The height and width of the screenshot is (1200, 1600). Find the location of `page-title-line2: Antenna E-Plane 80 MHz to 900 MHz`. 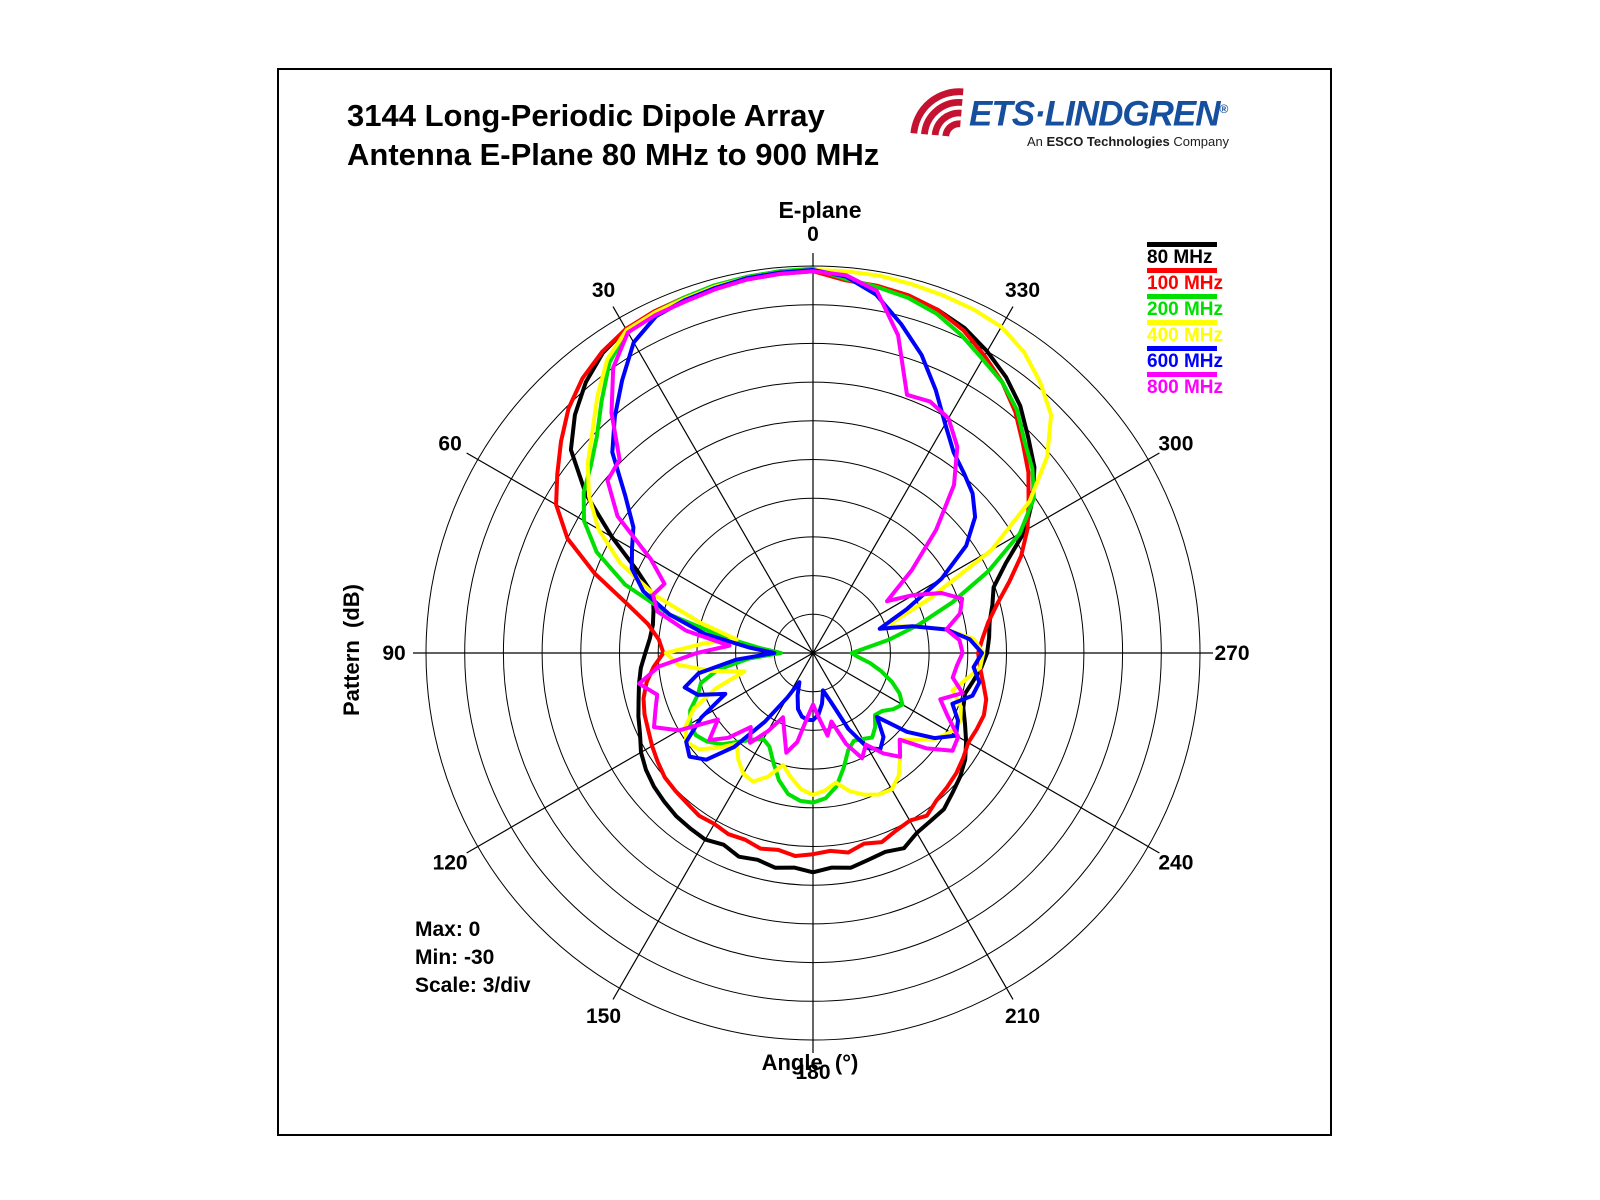

page-title-line2: Antenna E-Plane 80 MHz to 900 MHz is located at coordinates (613, 154).